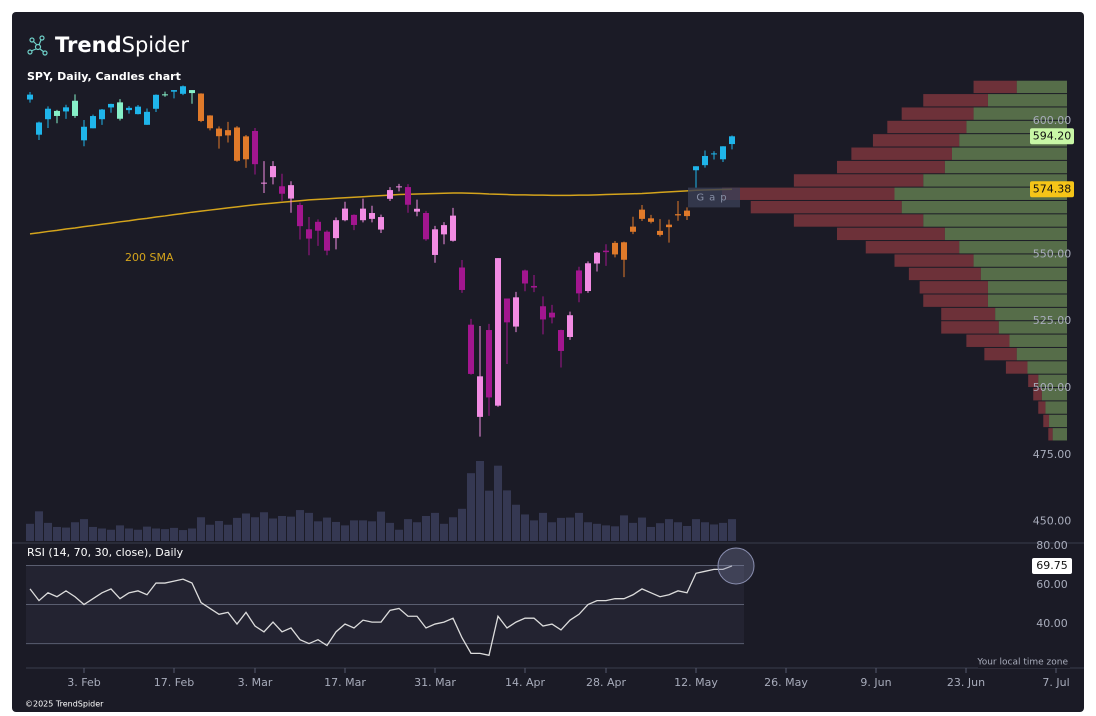 The image size is (1096, 716). What do you see at coordinates (1052, 253) in the screenshot?
I see `y-tick-label: 550.00` at bounding box center [1052, 253].